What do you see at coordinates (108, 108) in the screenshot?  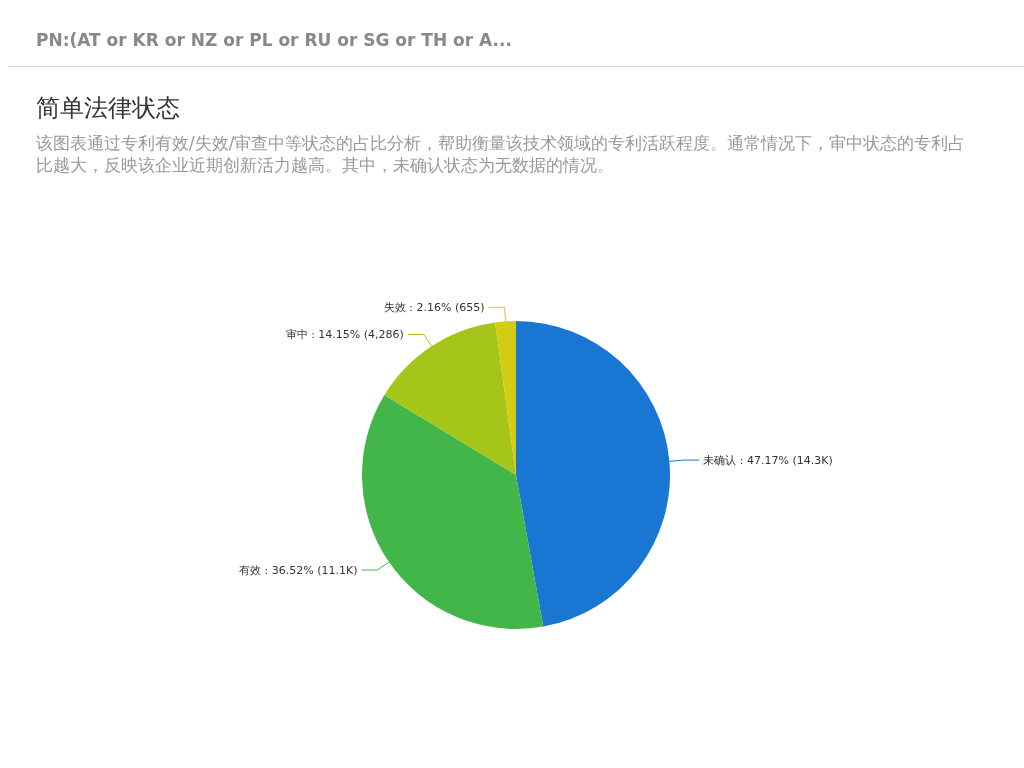 I see `chart-title: 简单法律状态` at bounding box center [108, 108].